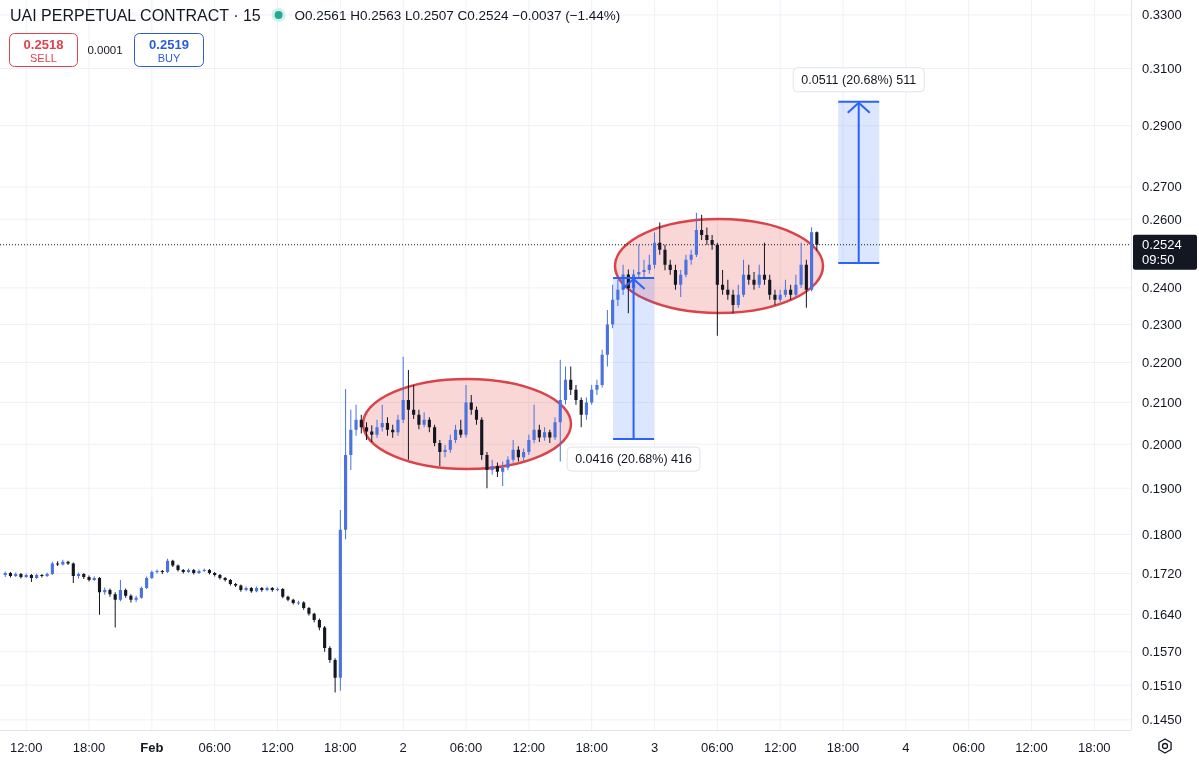 The width and height of the screenshot is (1199, 767). What do you see at coordinates (1162, 15) in the screenshot?
I see `y-tick-label: 0.3300` at bounding box center [1162, 15].